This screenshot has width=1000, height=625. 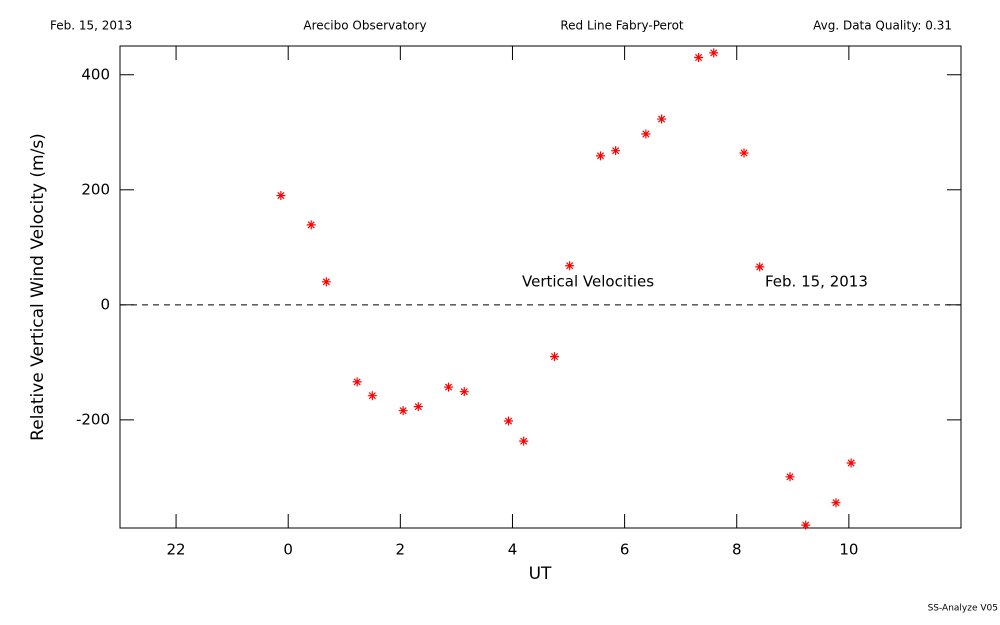 What do you see at coordinates (882, 26) in the screenshot?
I see `header-quality: Avg. Data Quality: 0.31` at bounding box center [882, 26].